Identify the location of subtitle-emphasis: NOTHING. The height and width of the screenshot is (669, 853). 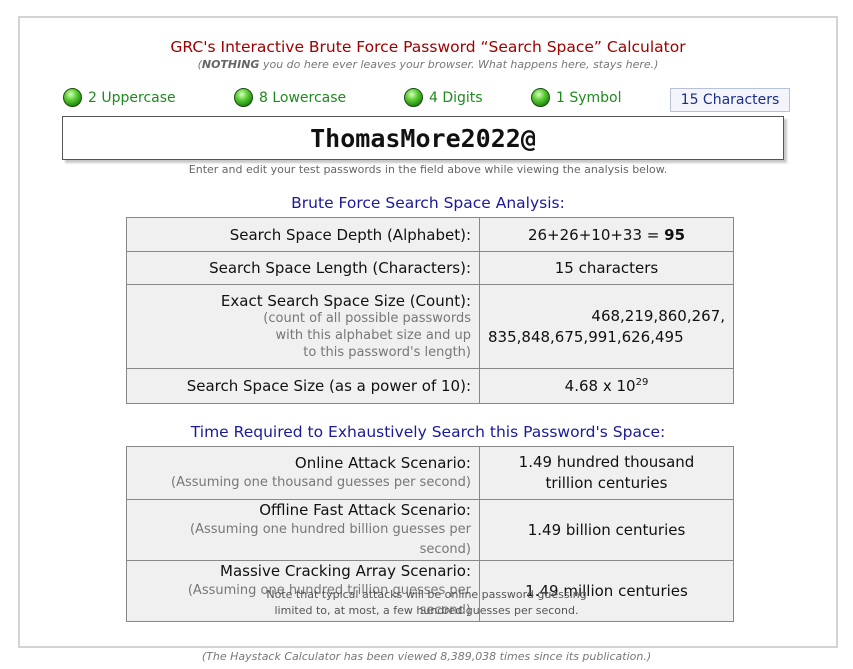
(230, 64).